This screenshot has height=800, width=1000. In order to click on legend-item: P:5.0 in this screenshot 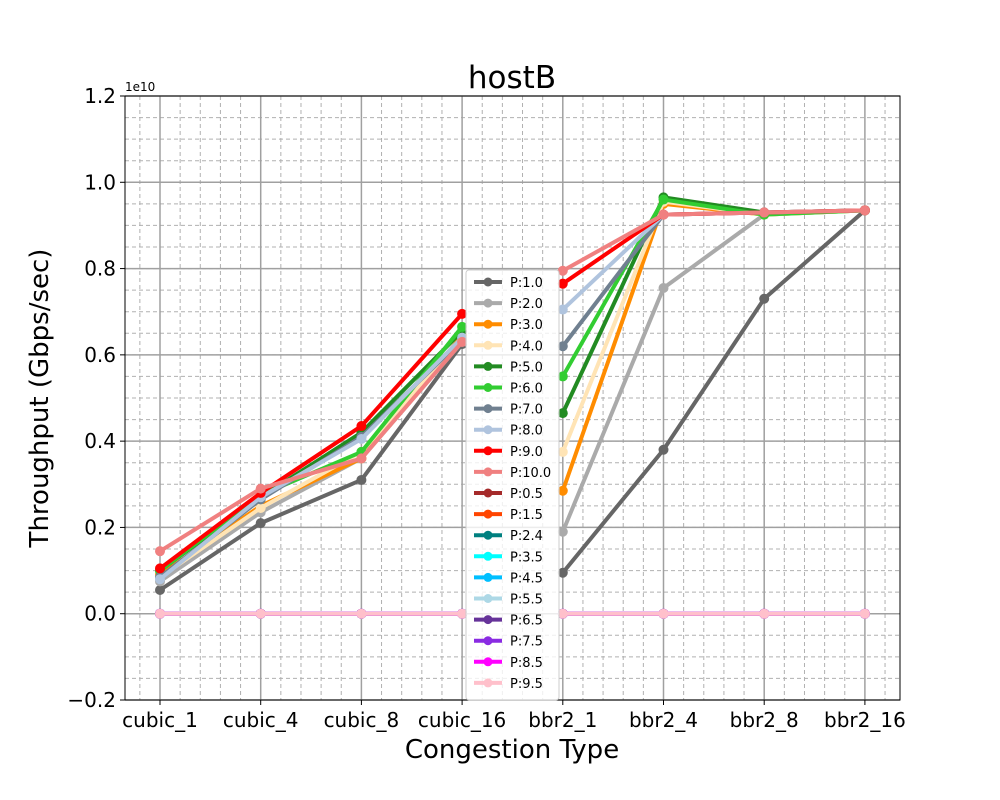, I will do `click(508, 367)`.